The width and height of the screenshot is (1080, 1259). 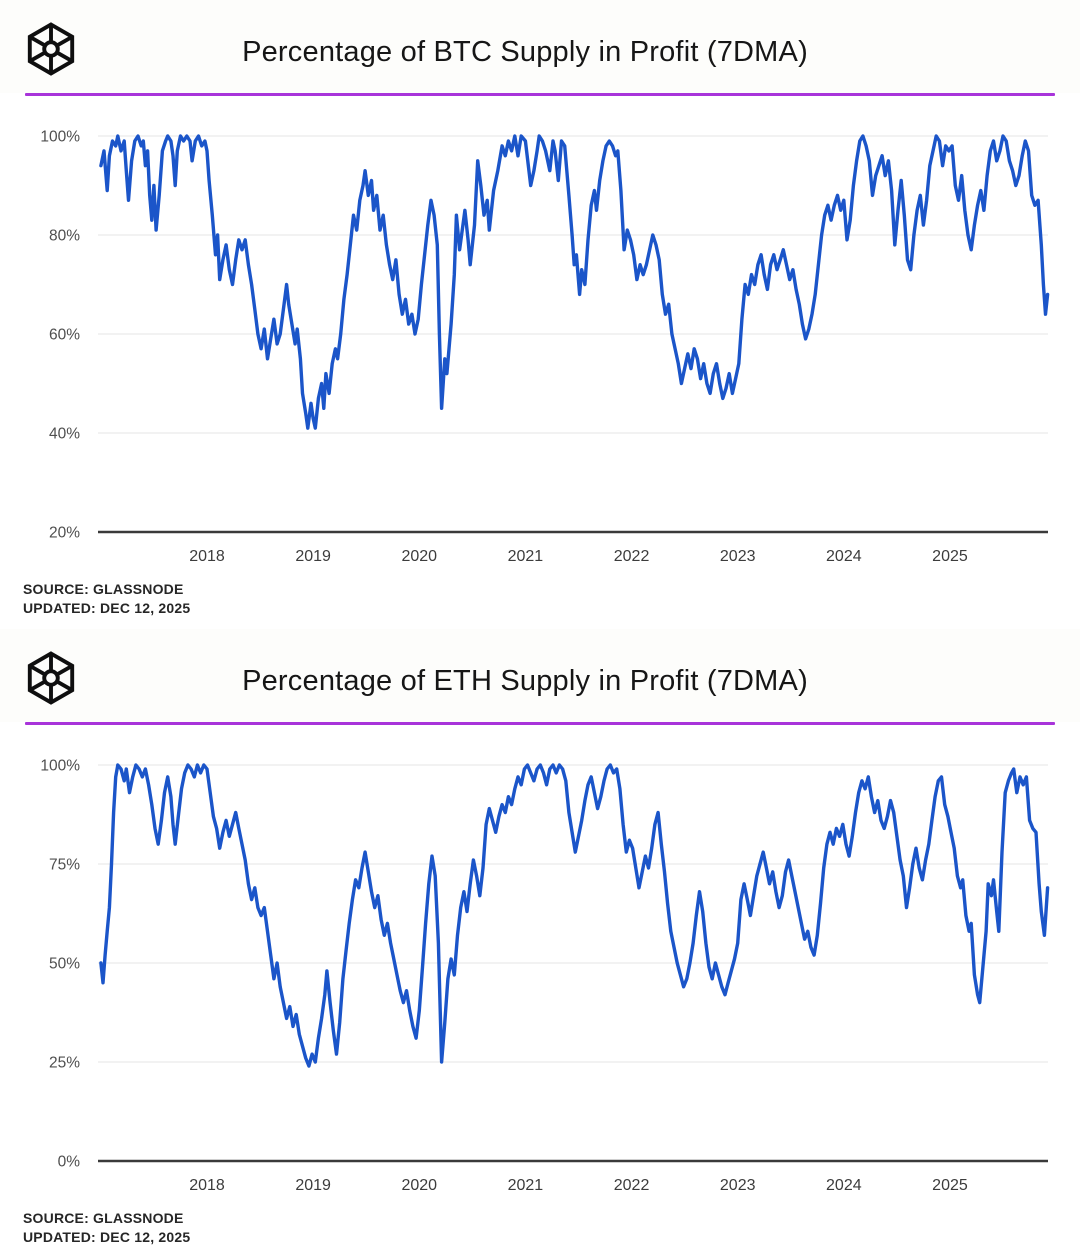 I want to click on btc-source-caption: SOURCE: GLASSNODE UPDATED: DEC 12, 2025, so click(x=551, y=598).